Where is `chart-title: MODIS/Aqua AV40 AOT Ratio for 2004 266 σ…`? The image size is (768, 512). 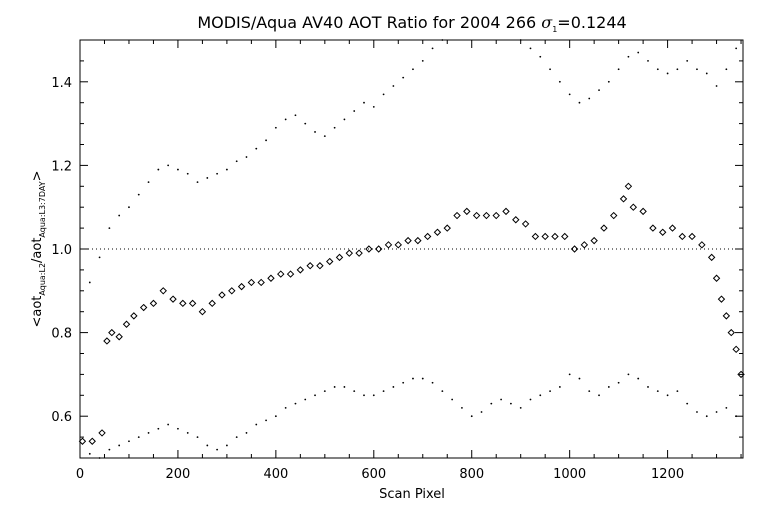
chart-title: MODIS/Aqua AV40 AOT Ratio for 2004 266 σ… is located at coordinates (411, 23).